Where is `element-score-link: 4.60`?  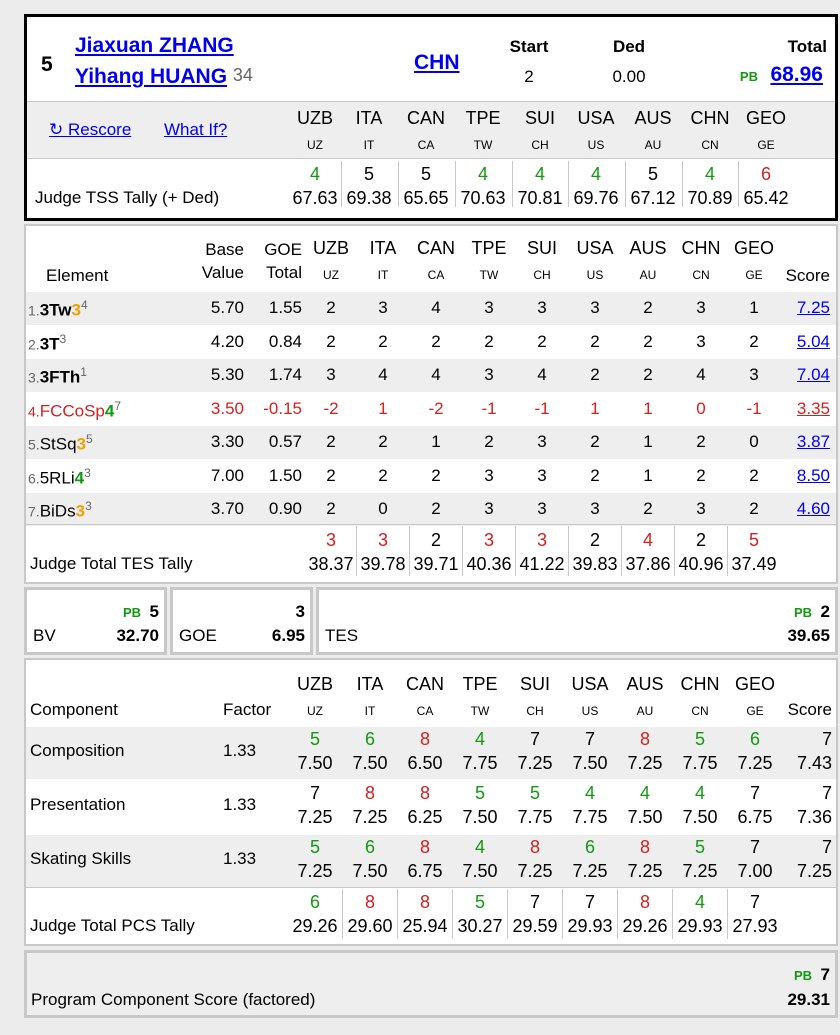
element-score-link: 4.60 is located at coordinates (813, 508).